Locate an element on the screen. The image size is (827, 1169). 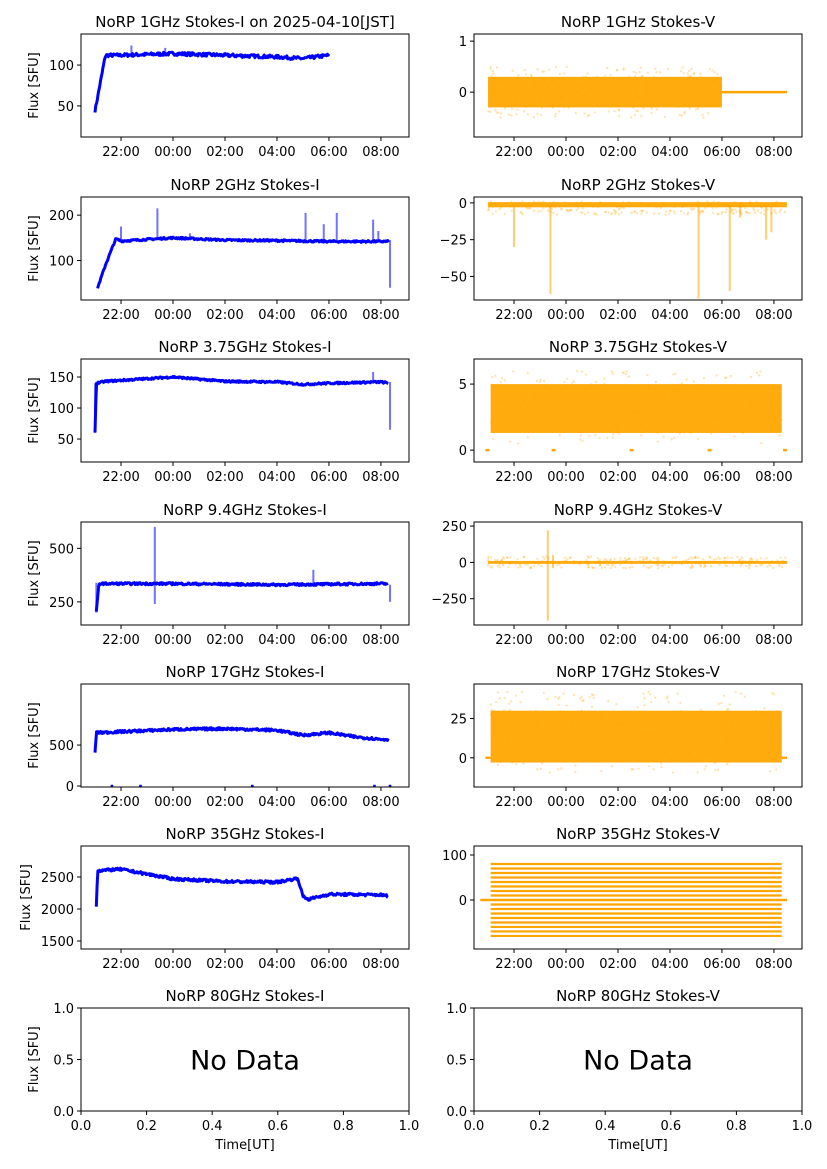
x-tick-label: 0.6 is located at coordinates (277, 1126).